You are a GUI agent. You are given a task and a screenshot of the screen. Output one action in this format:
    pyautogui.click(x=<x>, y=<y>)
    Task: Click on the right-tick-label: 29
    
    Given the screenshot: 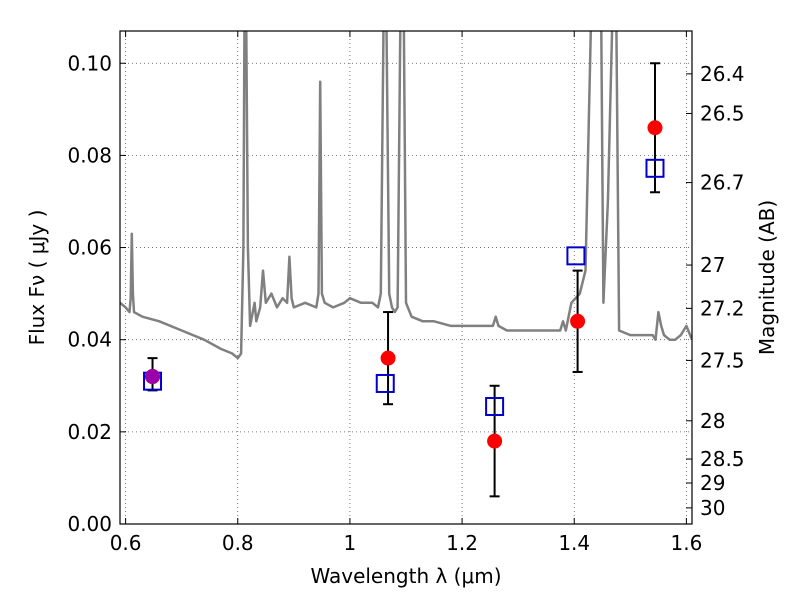 What is the action you would take?
    pyautogui.click(x=712, y=483)
    